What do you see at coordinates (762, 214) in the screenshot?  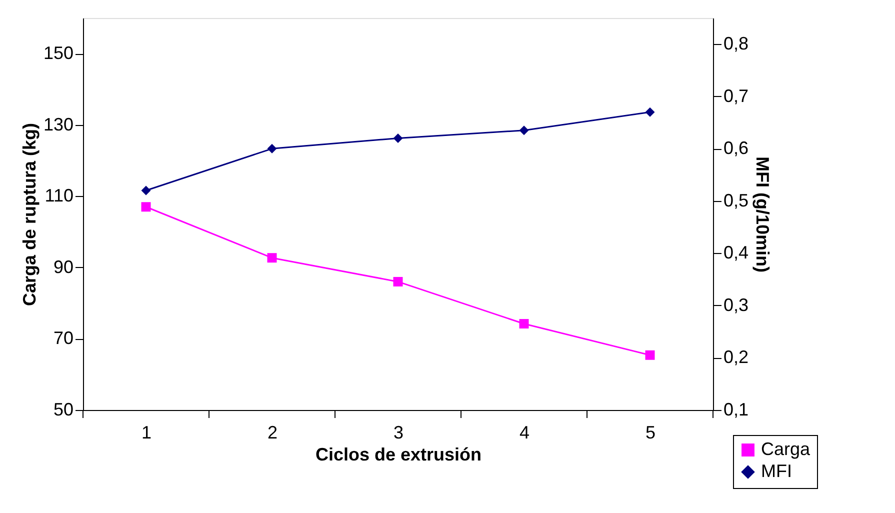 I see `y2-axis-title: MFI (g/10min)` at bounding box center [762, 214].